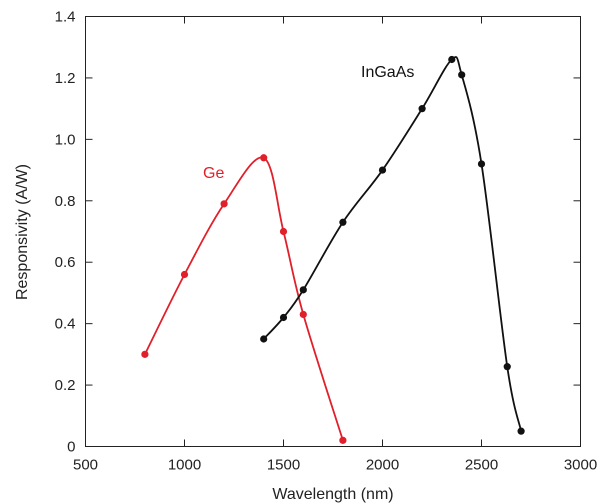  Describe the element at coordinates (65, 201) in the screenshot. I see `y-tick-label: 0.8` at that location.